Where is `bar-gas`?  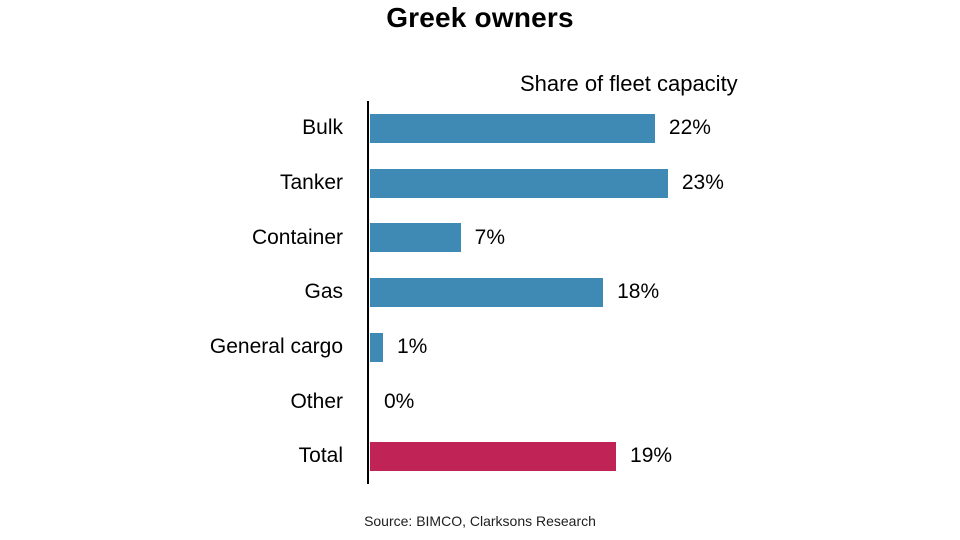 bar-gas is located at coordinates (487, 292).